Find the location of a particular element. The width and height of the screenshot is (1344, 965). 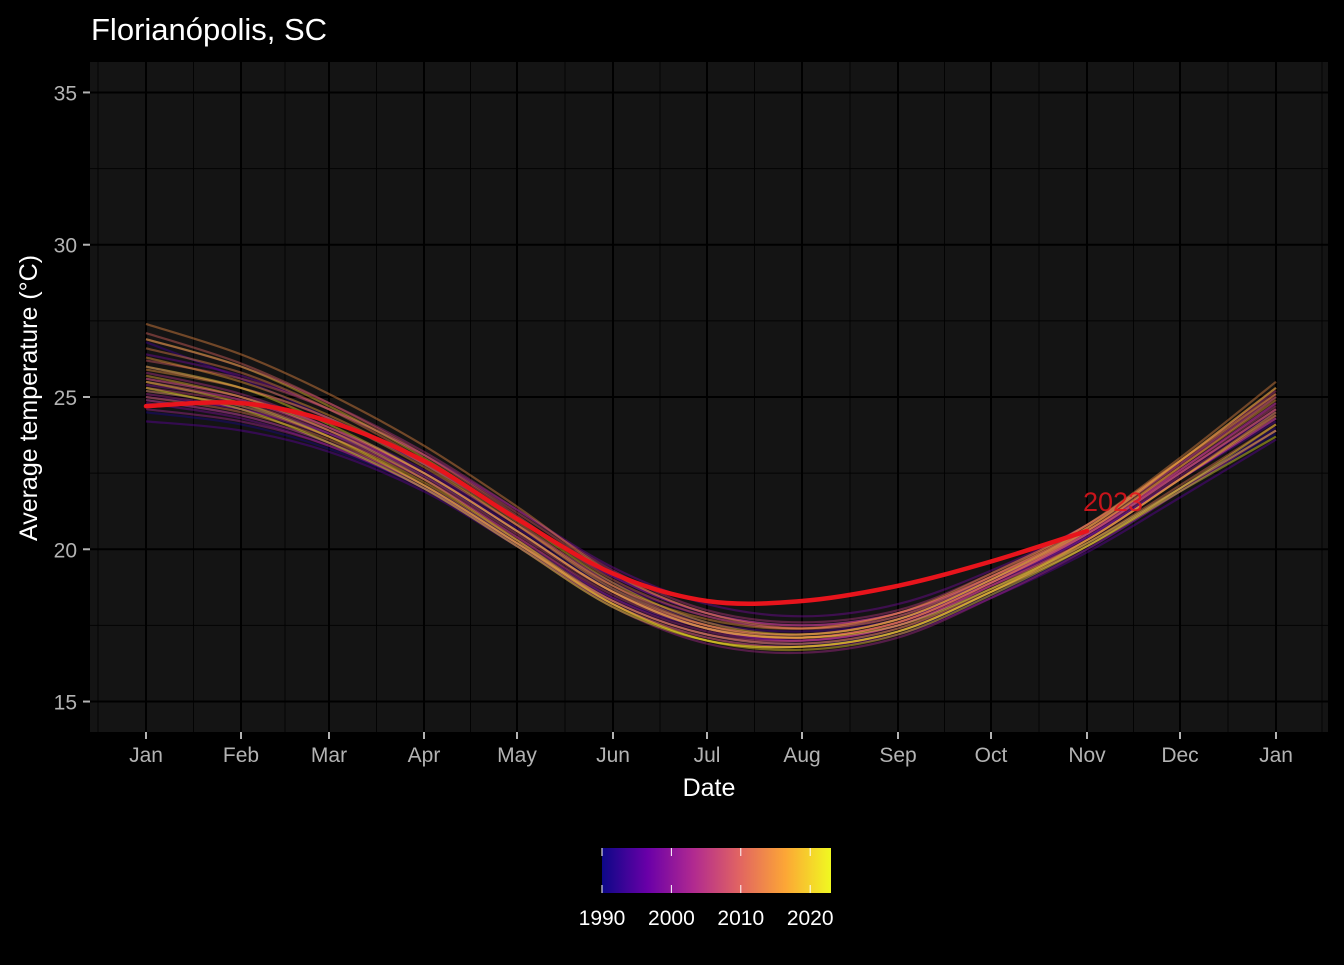

y-tick-label: 15 is located at coordinates (65, 703).